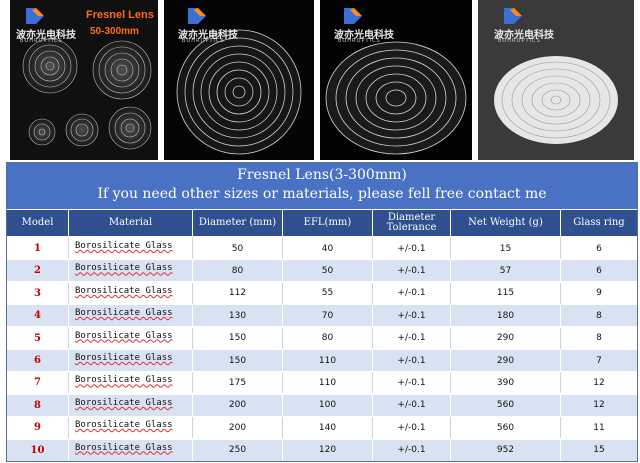 The height and width of the screenshot is (463, 640). What do you see at coordinates (238, 293) in the screenshot?
I see `cell-diameter: 112` at bounding box center [238, 293].